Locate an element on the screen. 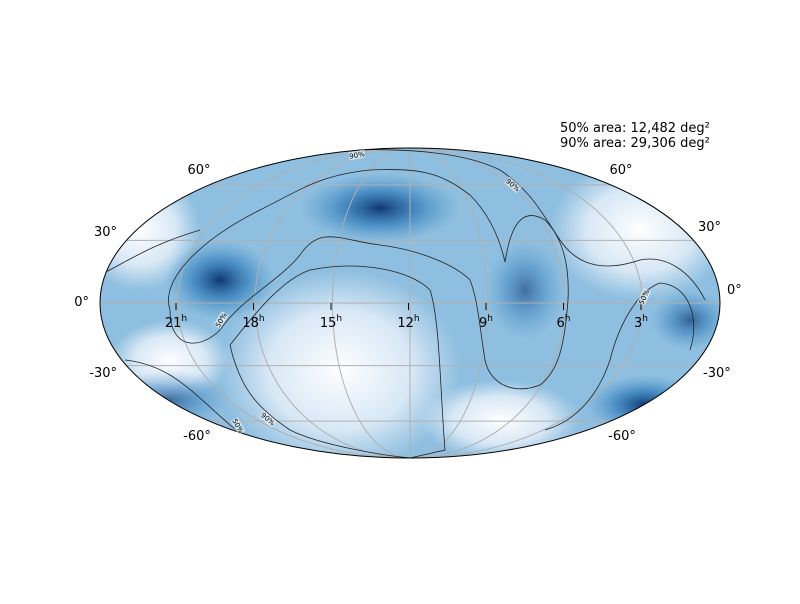 The width and height of the screenshot is (800, 604). ra-value: 21 is located at coordinates (173, 323).